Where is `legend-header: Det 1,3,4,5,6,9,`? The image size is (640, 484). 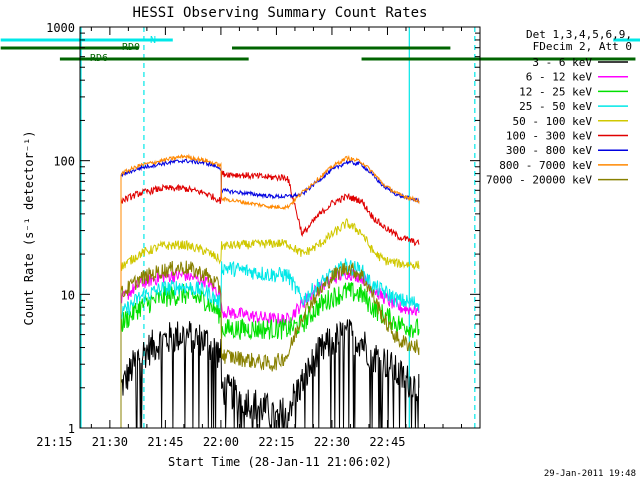 legend-header: Det 1,3,4,5,6,9, is located at coordinates (579, 34).